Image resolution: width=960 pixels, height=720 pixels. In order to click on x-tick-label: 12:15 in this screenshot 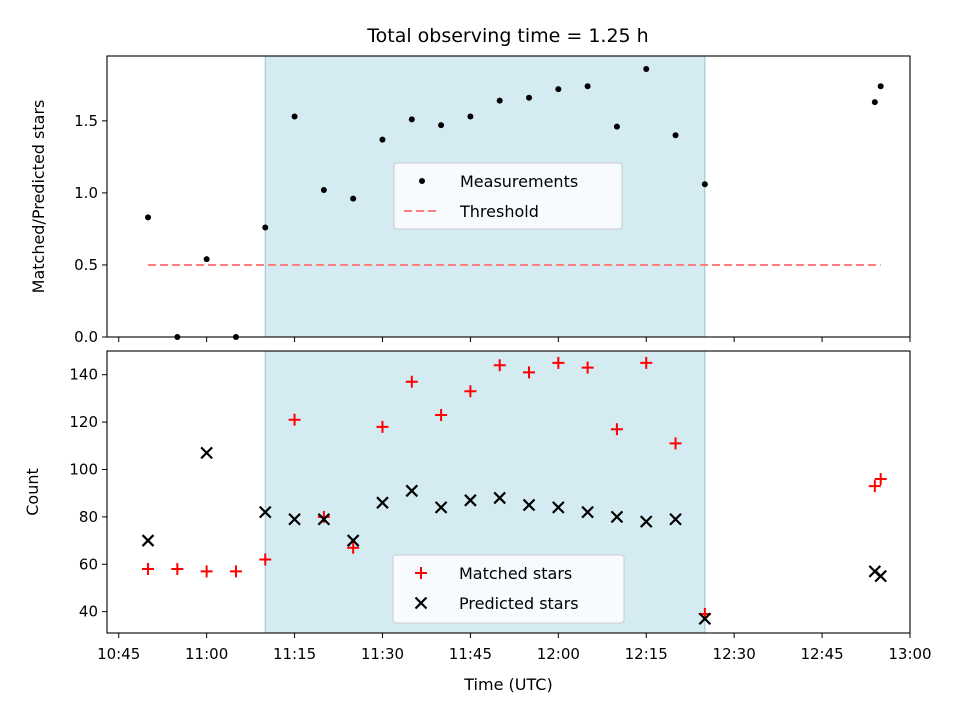, I will do `click(646, 654)`.